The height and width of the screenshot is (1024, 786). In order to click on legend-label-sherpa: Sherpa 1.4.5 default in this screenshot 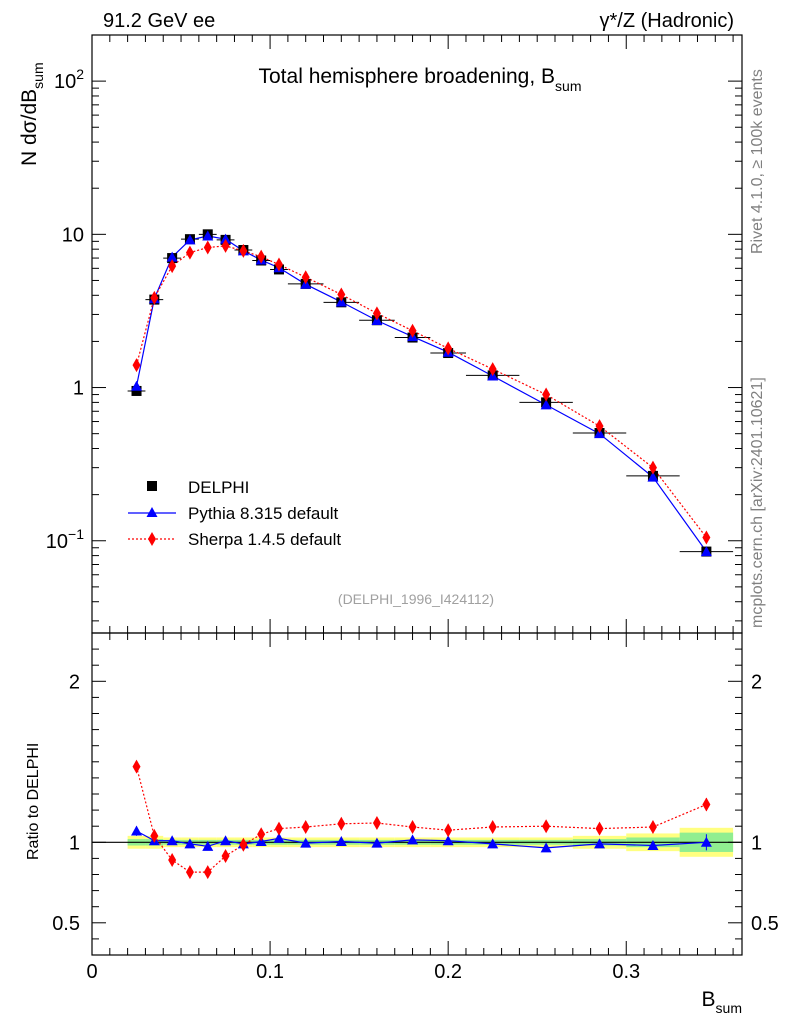, I will do `click(264, 539)`.